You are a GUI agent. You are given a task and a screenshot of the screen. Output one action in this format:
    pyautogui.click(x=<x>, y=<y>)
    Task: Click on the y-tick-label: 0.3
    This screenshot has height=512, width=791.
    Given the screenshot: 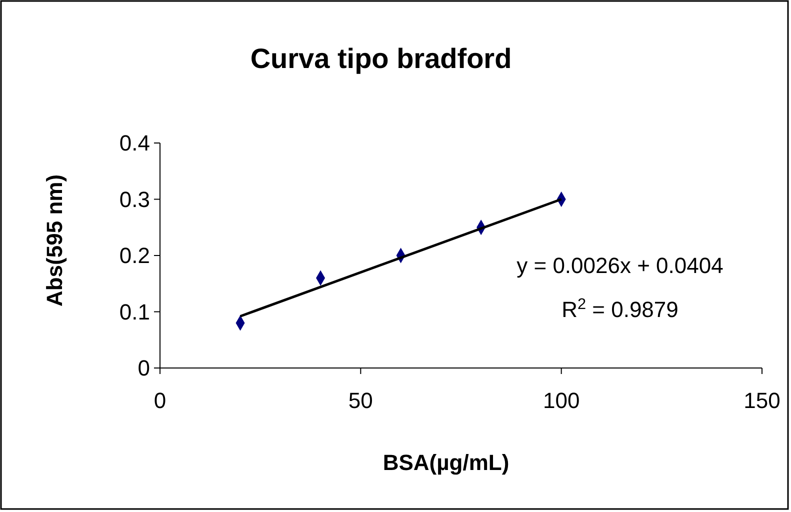 What is the action you would take?
    pyautogui.click(x=134, y=199)
    